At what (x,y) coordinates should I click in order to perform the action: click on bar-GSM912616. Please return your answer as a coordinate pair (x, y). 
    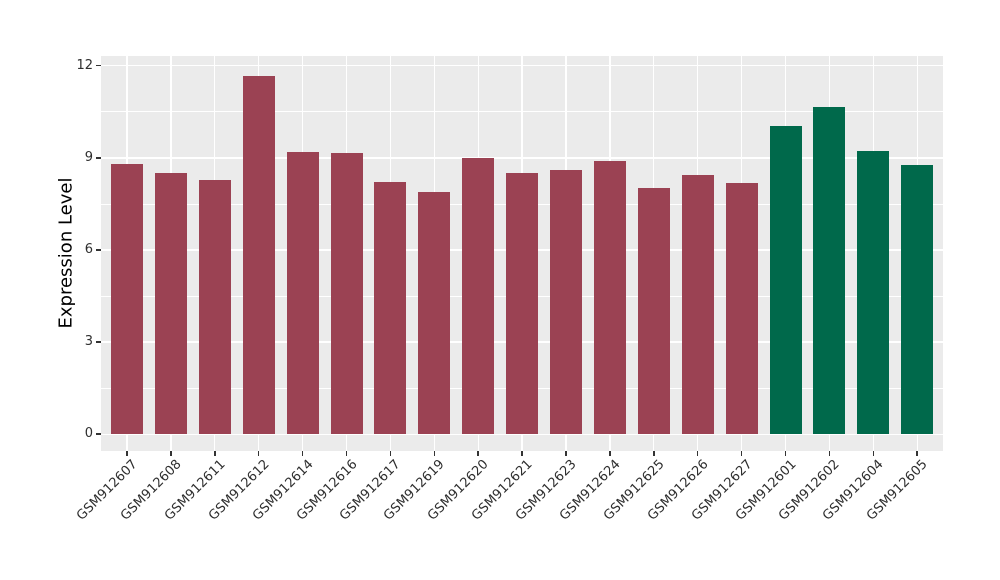
    Looking at the image, I should click on (346, 293).